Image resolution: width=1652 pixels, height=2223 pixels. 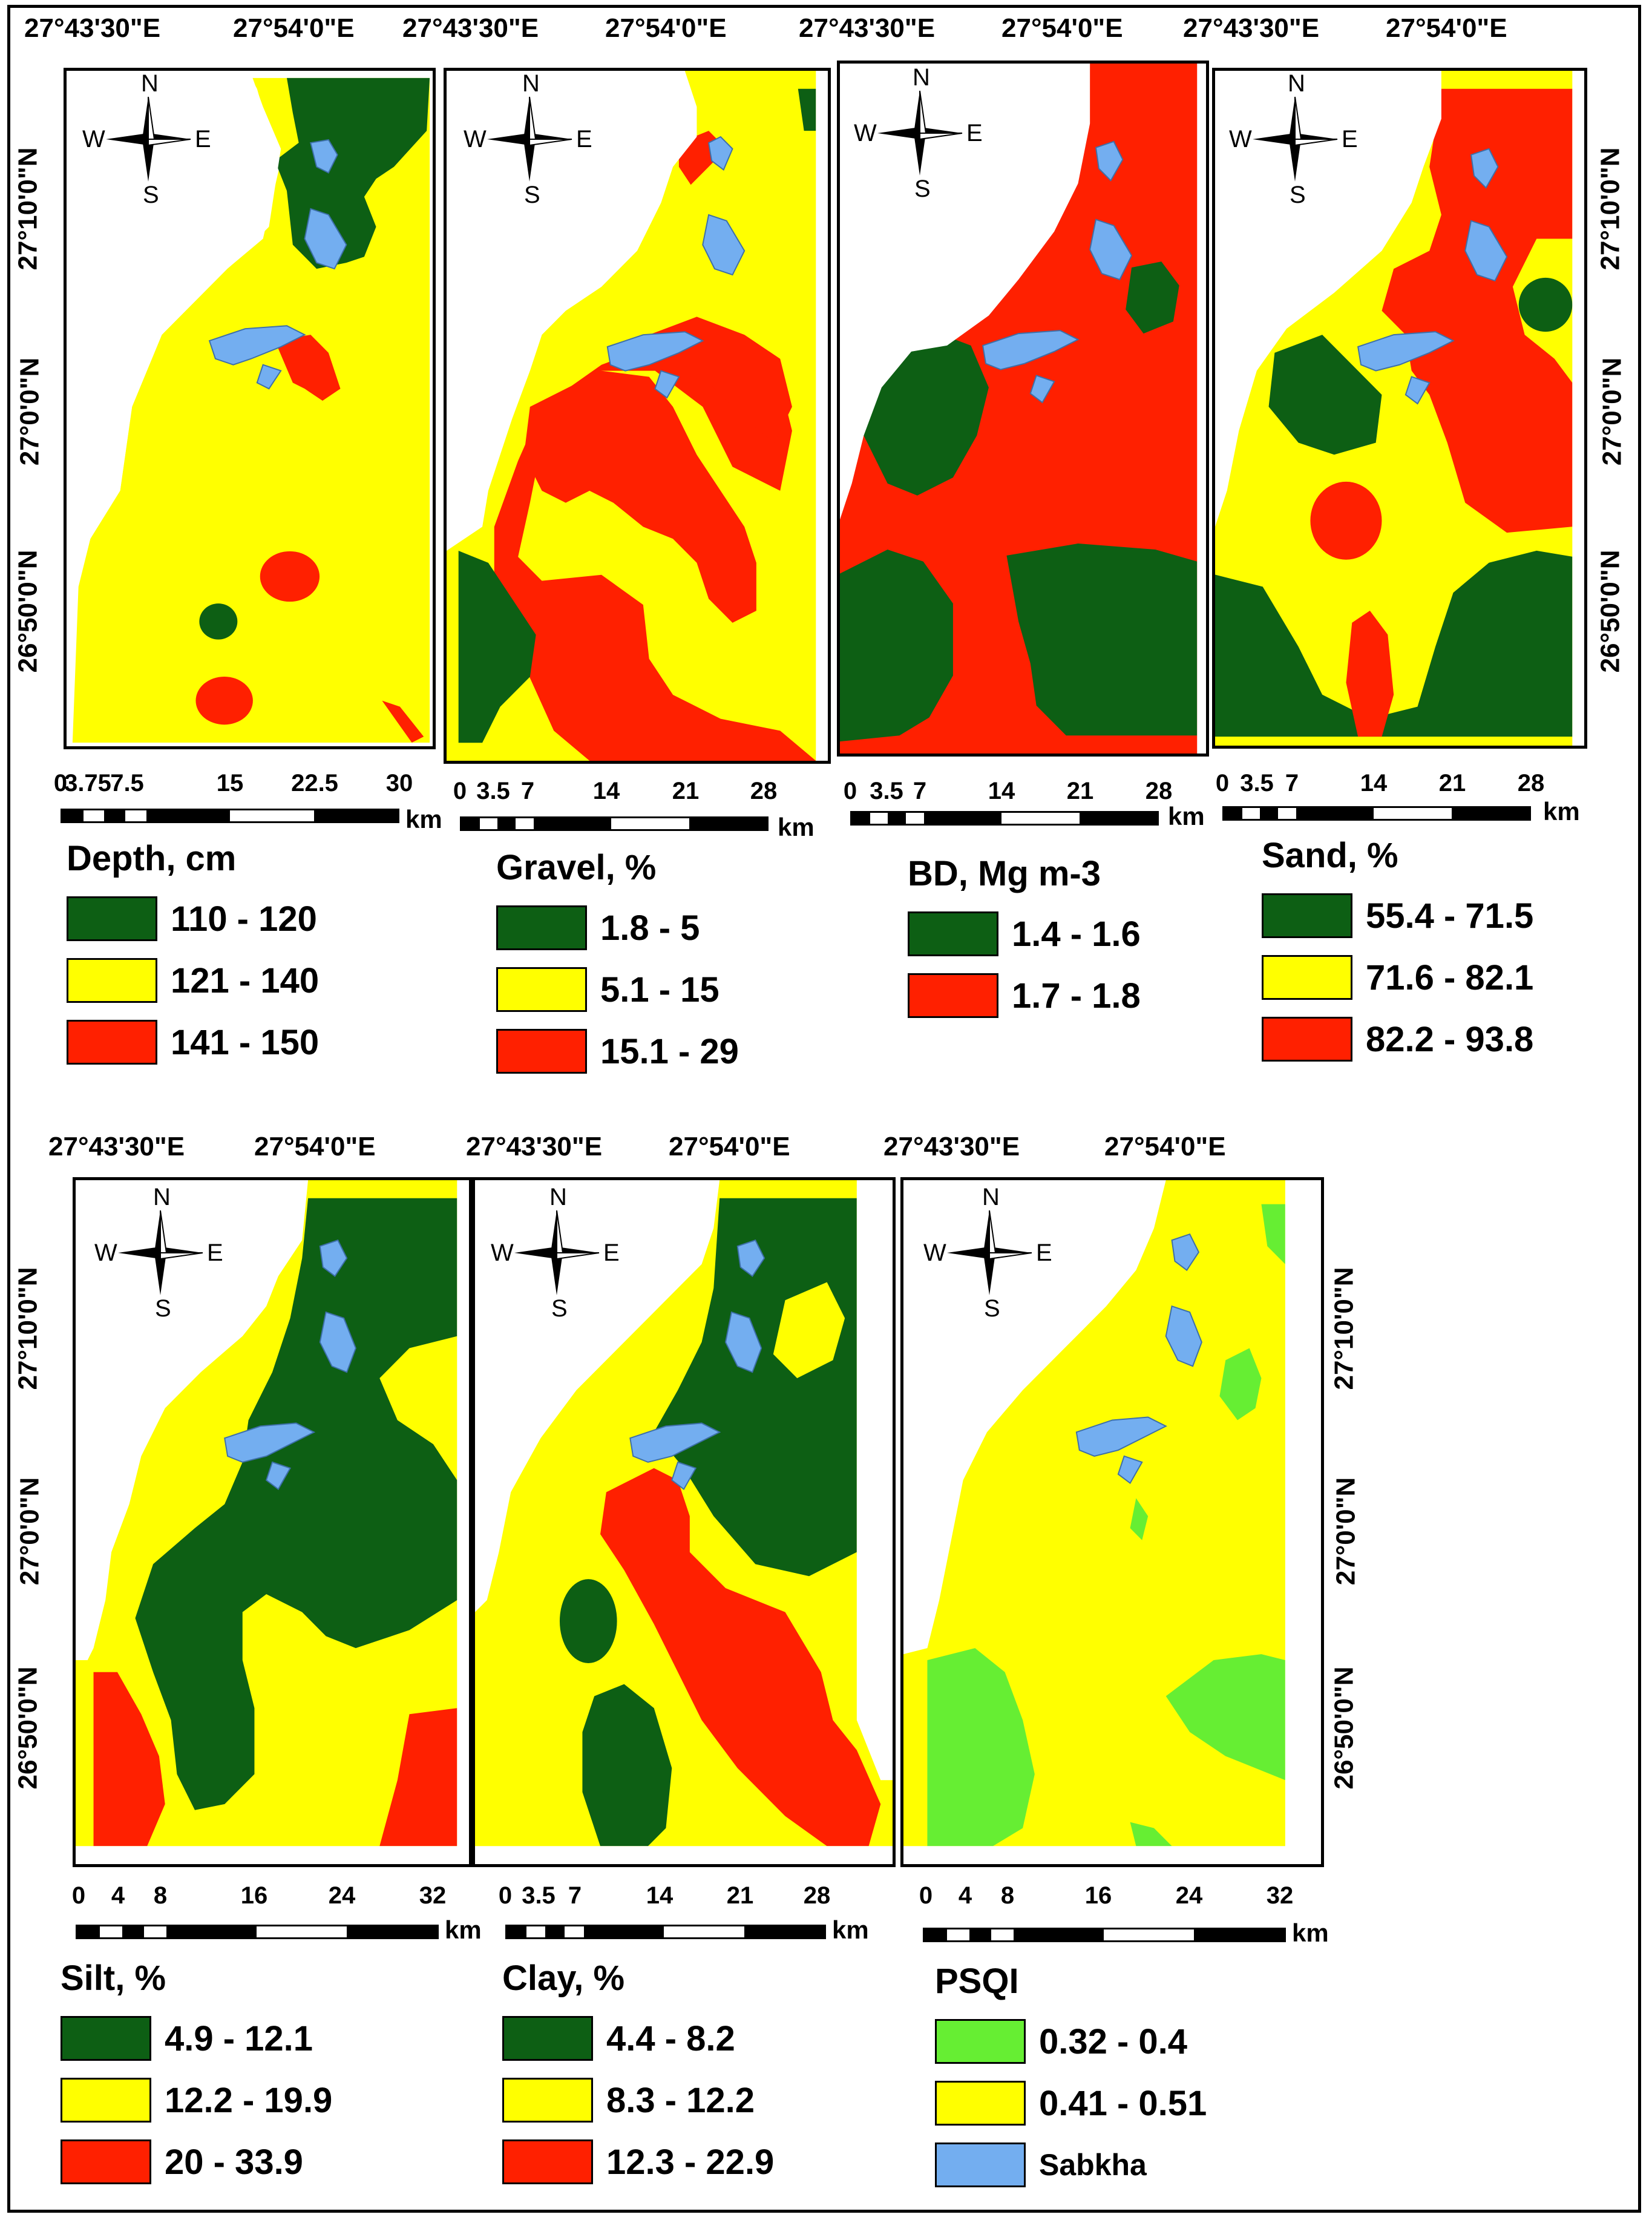 What do you see at coordinates (1031, 808) in the screenshot?
I see `scale-bar: 0 3.5 7 14 21 28 km` at bounding box center [1031, 808].